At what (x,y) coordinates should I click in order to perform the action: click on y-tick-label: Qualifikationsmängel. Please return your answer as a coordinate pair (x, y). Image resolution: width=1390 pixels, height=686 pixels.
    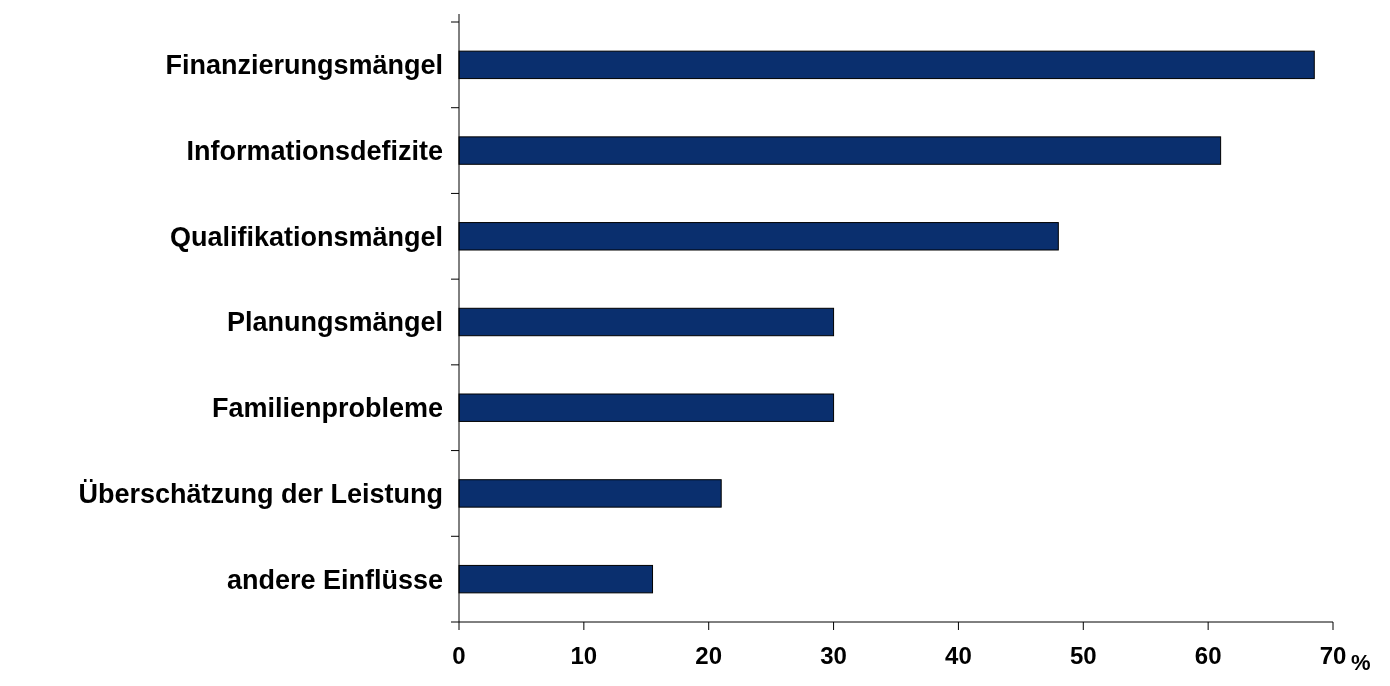
    Looking at the image, I should click on (306, 236).